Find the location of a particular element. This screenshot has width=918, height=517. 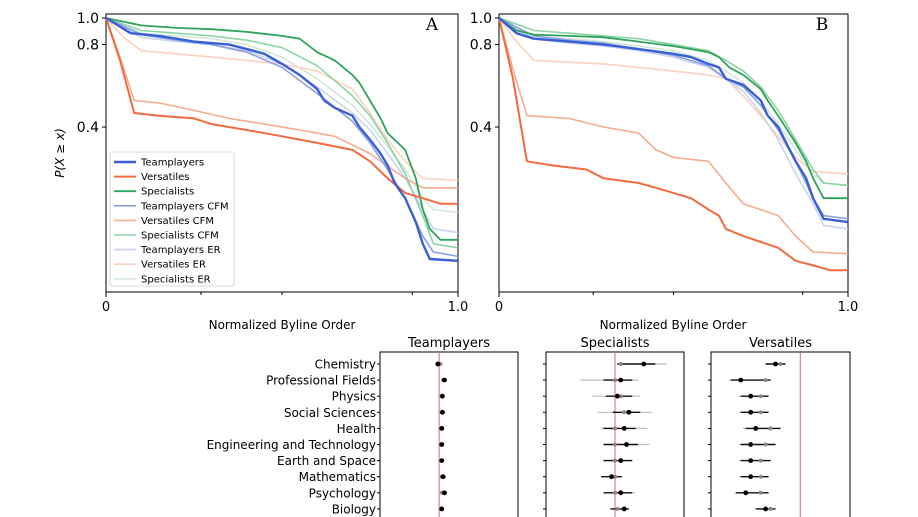

panel-a-ytick-label: 1.0 is located at coordinates (88, 19).